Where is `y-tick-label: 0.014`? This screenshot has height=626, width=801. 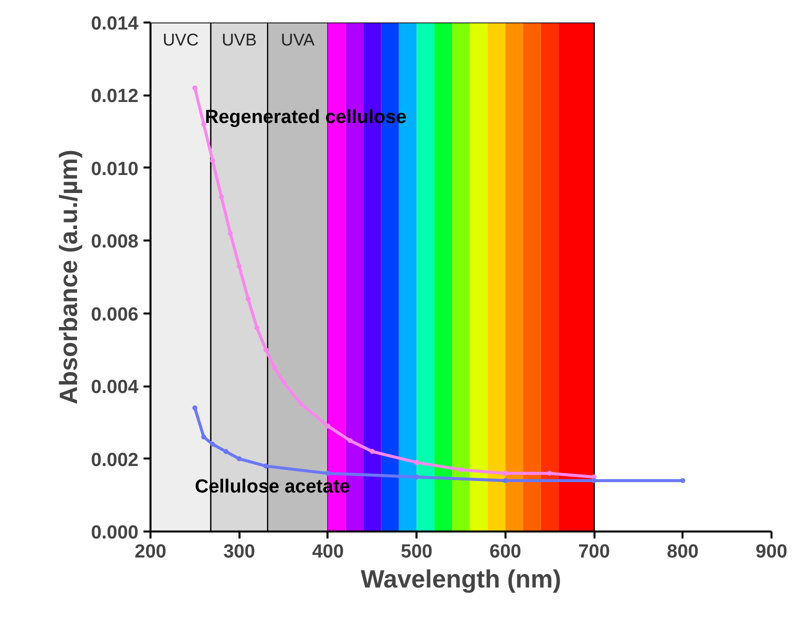 y-tick-label: 0.014 is located at coordinates (114, 24).